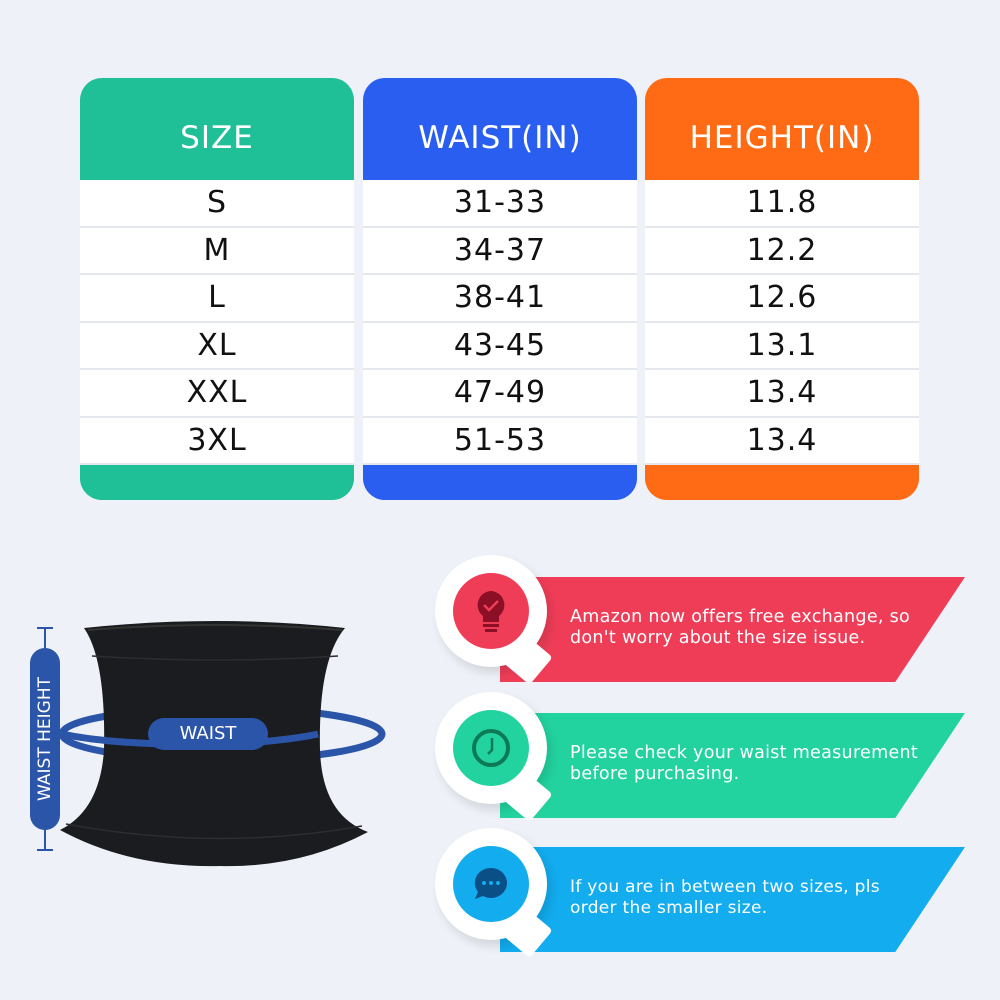 The height and width of the screenshot is (1000, 1000). What do you see at coordinates (500, 346) in the screenshot?
I see `table-cell: 43-45` at bounding box center [500, 346].